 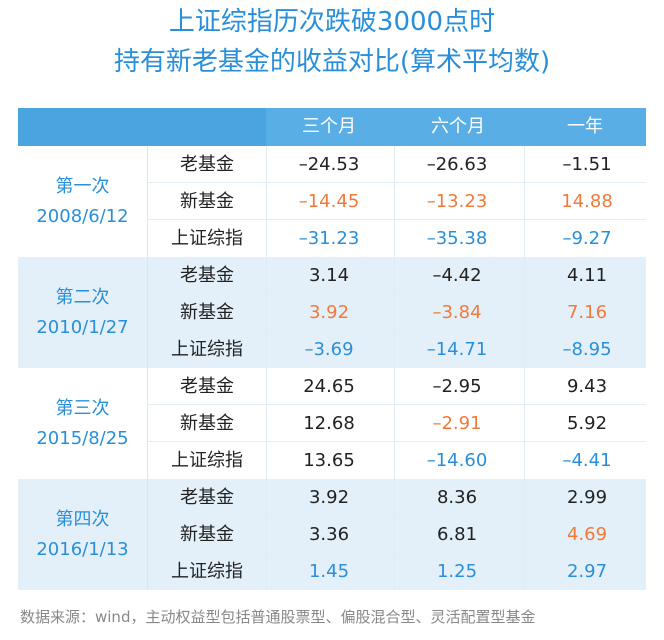 What do you see at coordinates (83, 534) in the screenshot?
I see `group-label: 第四次 2016/1/13` at bounding box center [83, 534].